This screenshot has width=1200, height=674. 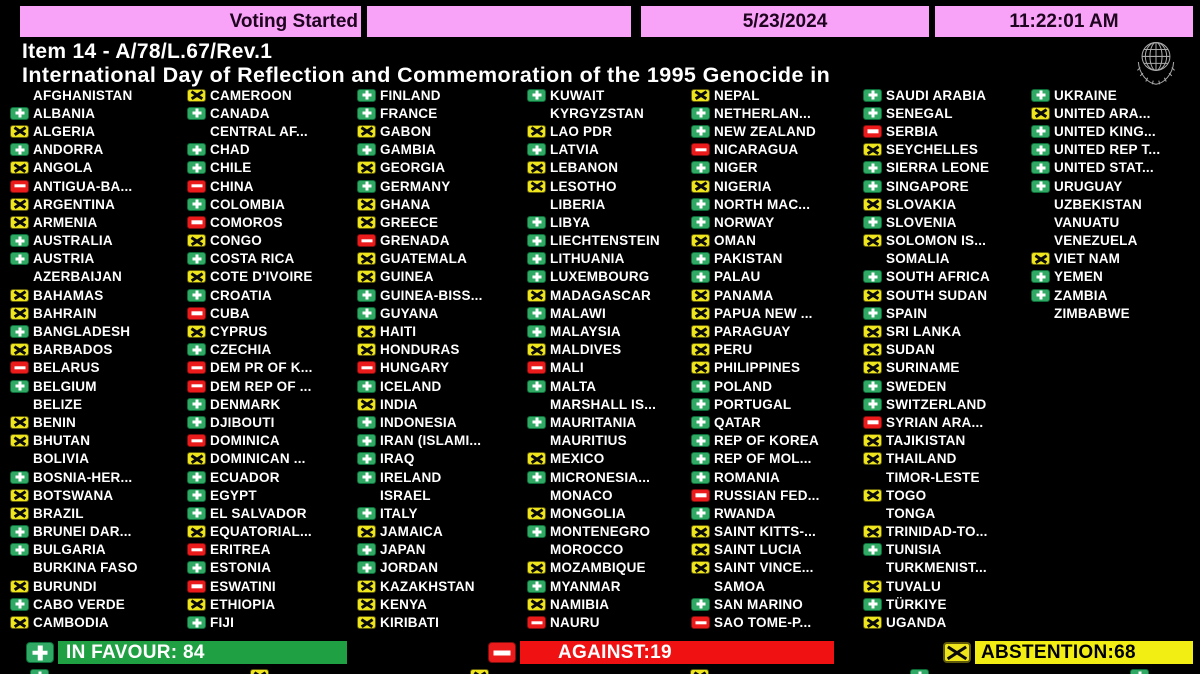 I want to click on country-name: PANAMA, so click(x=744, y=295).